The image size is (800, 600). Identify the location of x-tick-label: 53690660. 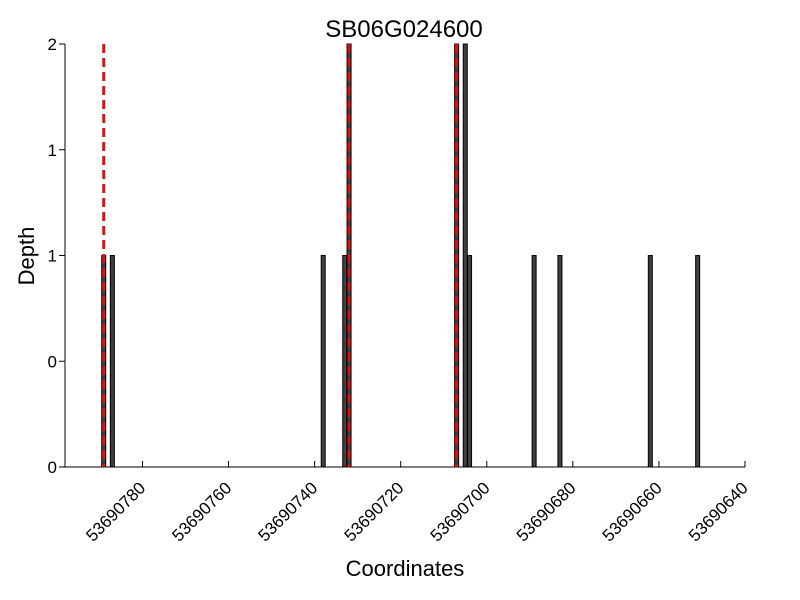
(632, 511).